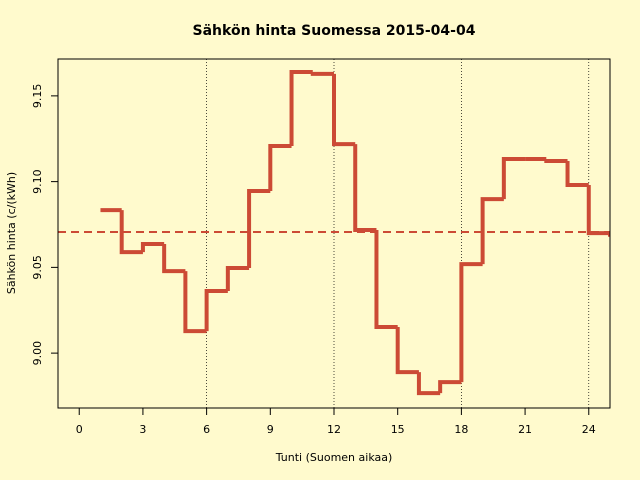 Image resolution: width=640 pixels, height=480 pixels. Describe the element at coordinates (37, 181) in the screenshot. I see `y-tick-label: 9.10` at that location.